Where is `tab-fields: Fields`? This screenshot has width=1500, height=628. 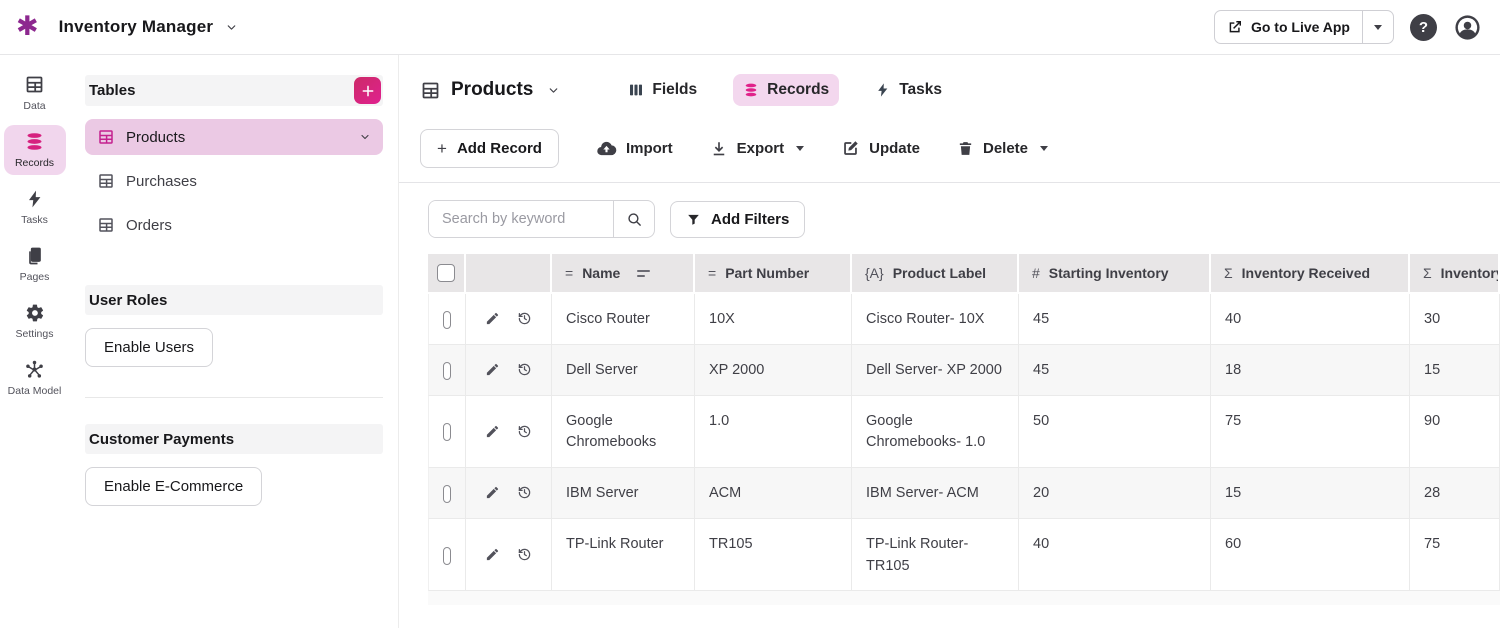
tab-fields: Fields is located at coordinates (662, 90).